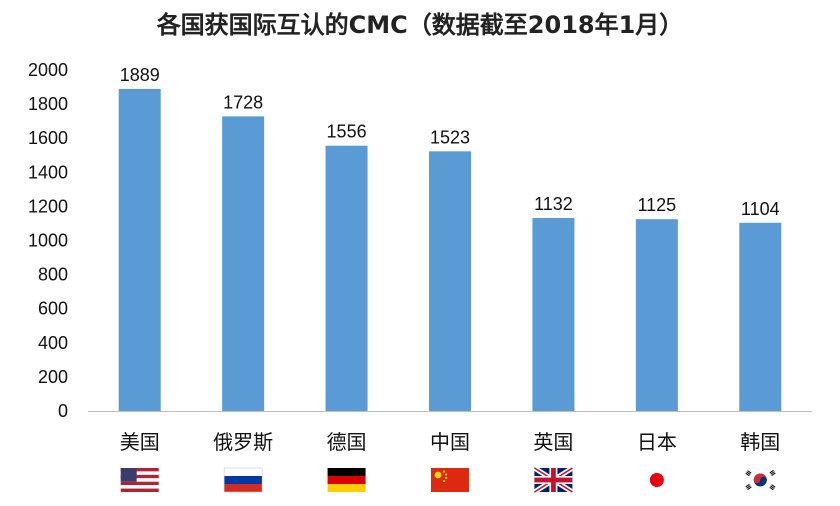 Image resolution: width=840 pixels, height=506 pixels. What do you see at coordinates (243, 102) in the screenshot?
I see `data-label: 1728` at bounding box center [243, 102].